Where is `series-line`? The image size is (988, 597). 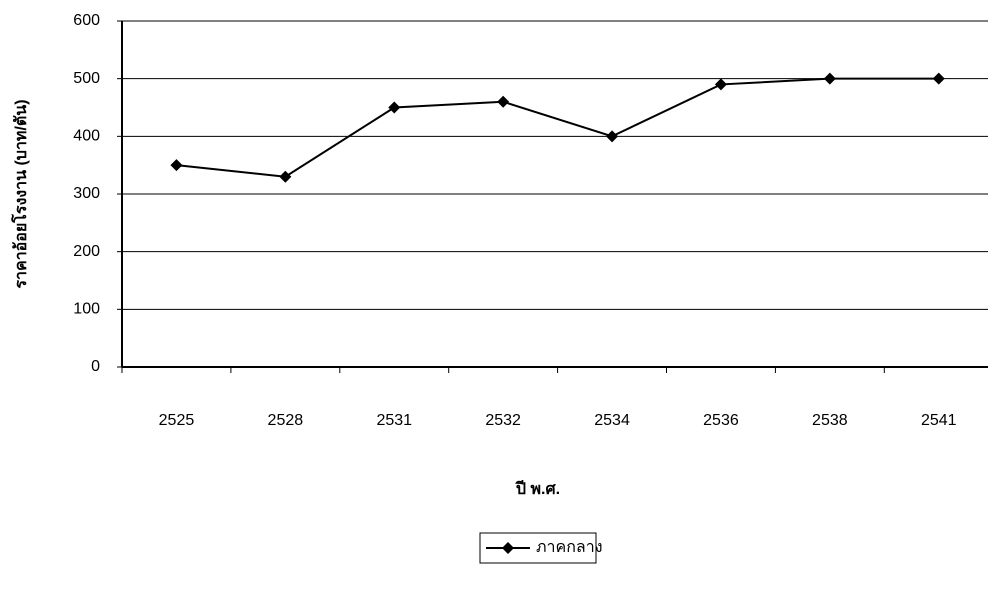
series-line is located at coordinates (557, 127).